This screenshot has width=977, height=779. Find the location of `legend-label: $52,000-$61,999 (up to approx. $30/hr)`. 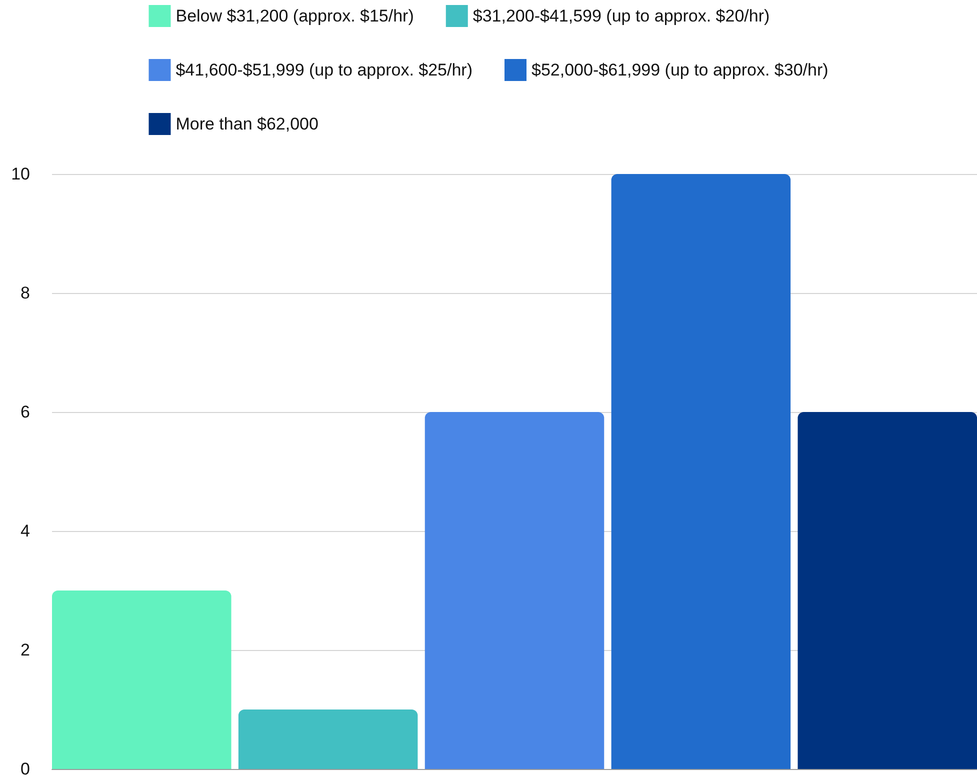

legend-label: $52,000-$61,999 (up to approx. $30/hr) is located at coordinates (680, 70).